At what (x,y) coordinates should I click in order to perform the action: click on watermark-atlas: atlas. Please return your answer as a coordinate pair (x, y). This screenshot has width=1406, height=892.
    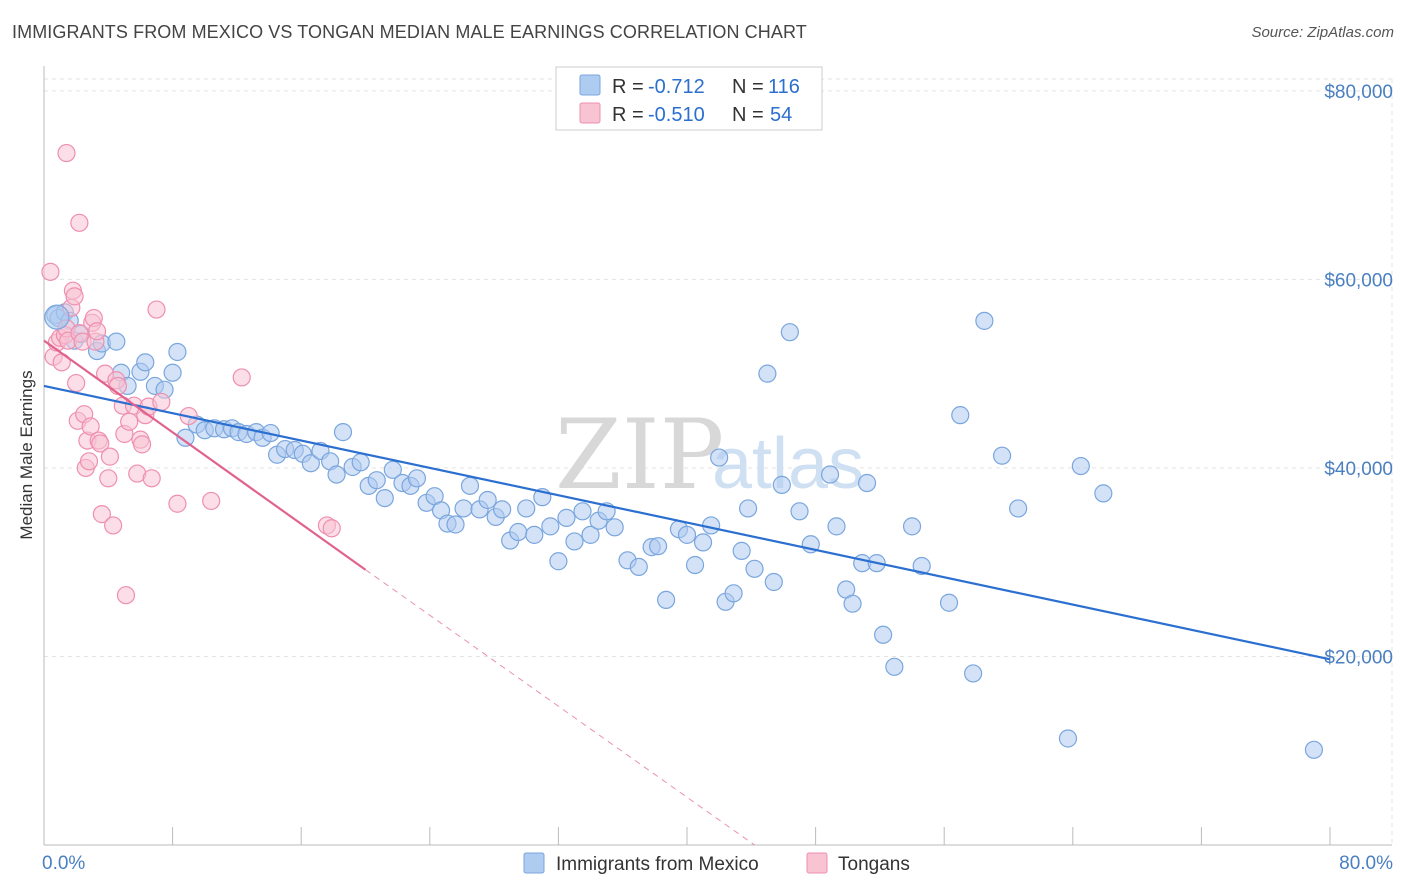
    Looking at the image, I should click on (788, 464).